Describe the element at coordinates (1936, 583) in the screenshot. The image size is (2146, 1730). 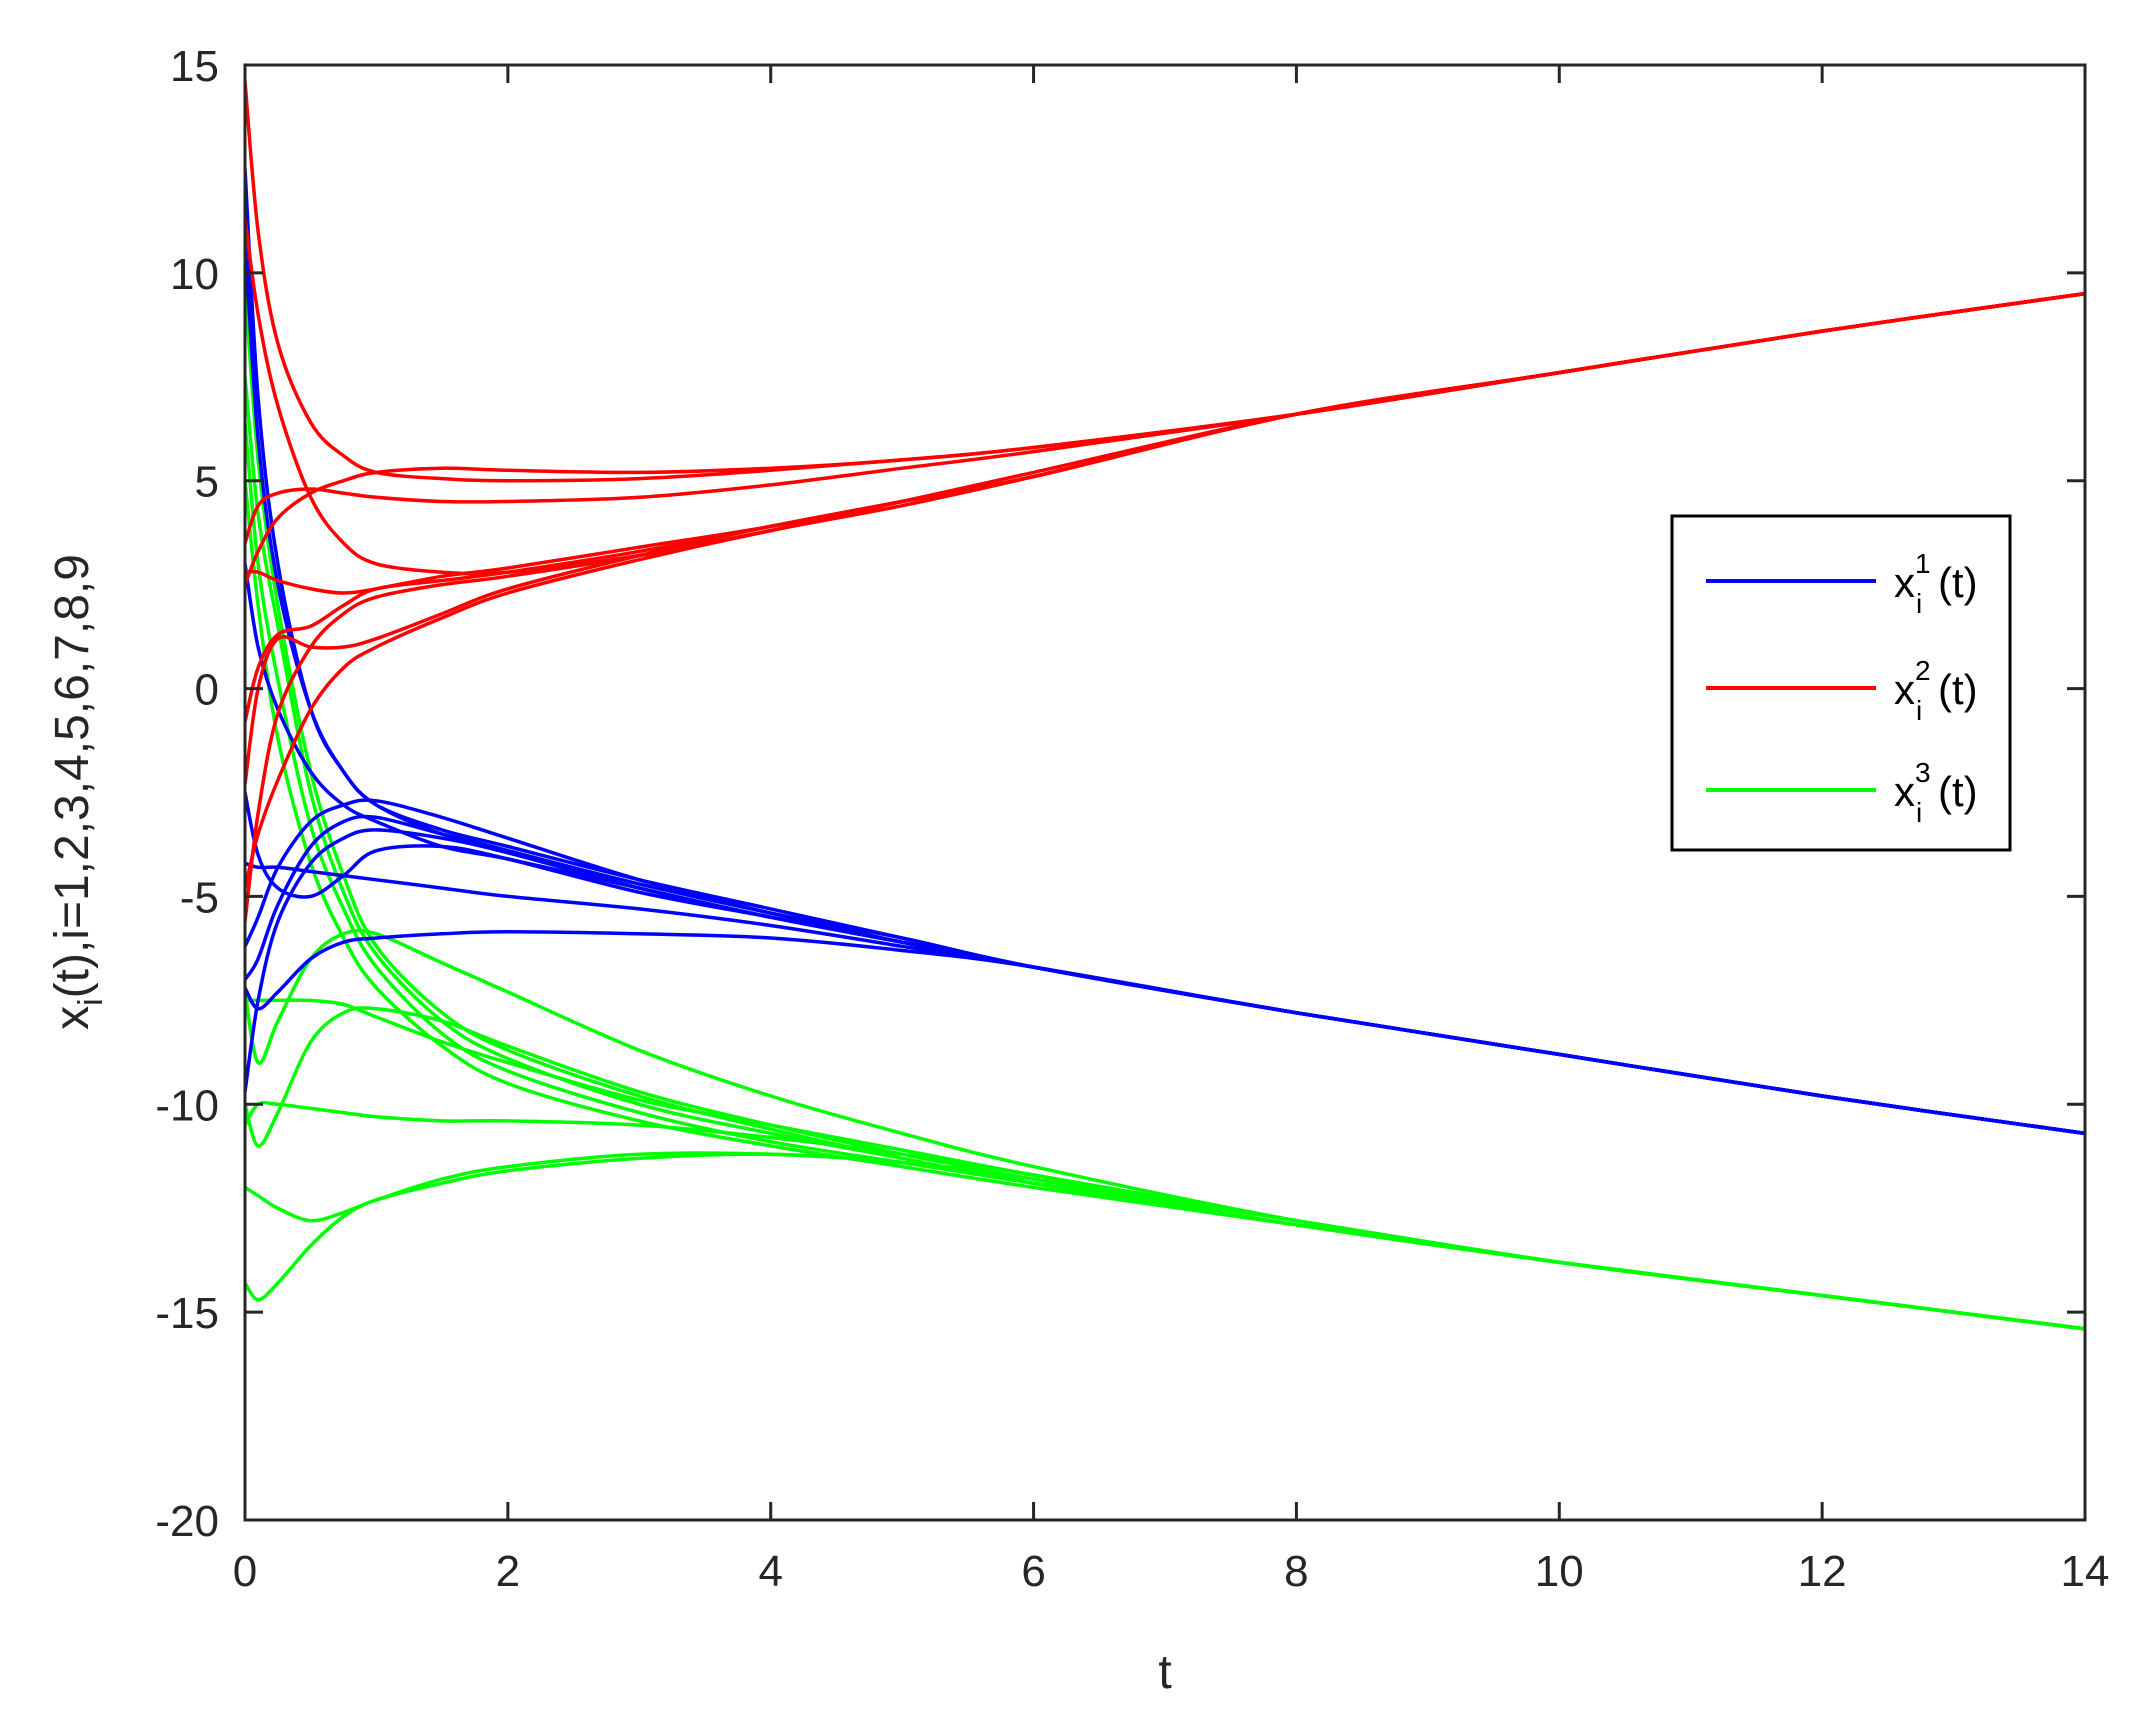
I see `svg-text:x1i(t): x1 i (t)` at that location.